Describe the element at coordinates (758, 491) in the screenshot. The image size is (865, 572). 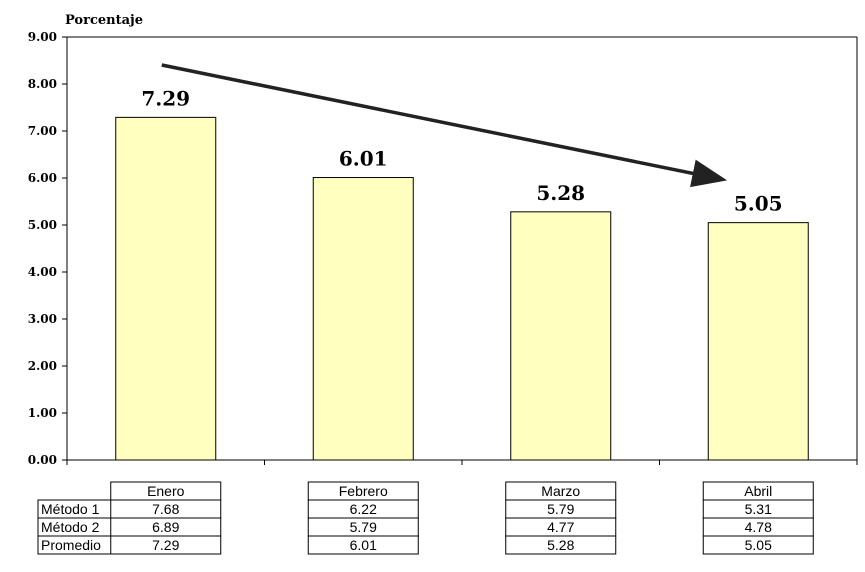
I see `table-header-label: Abril` at that location.